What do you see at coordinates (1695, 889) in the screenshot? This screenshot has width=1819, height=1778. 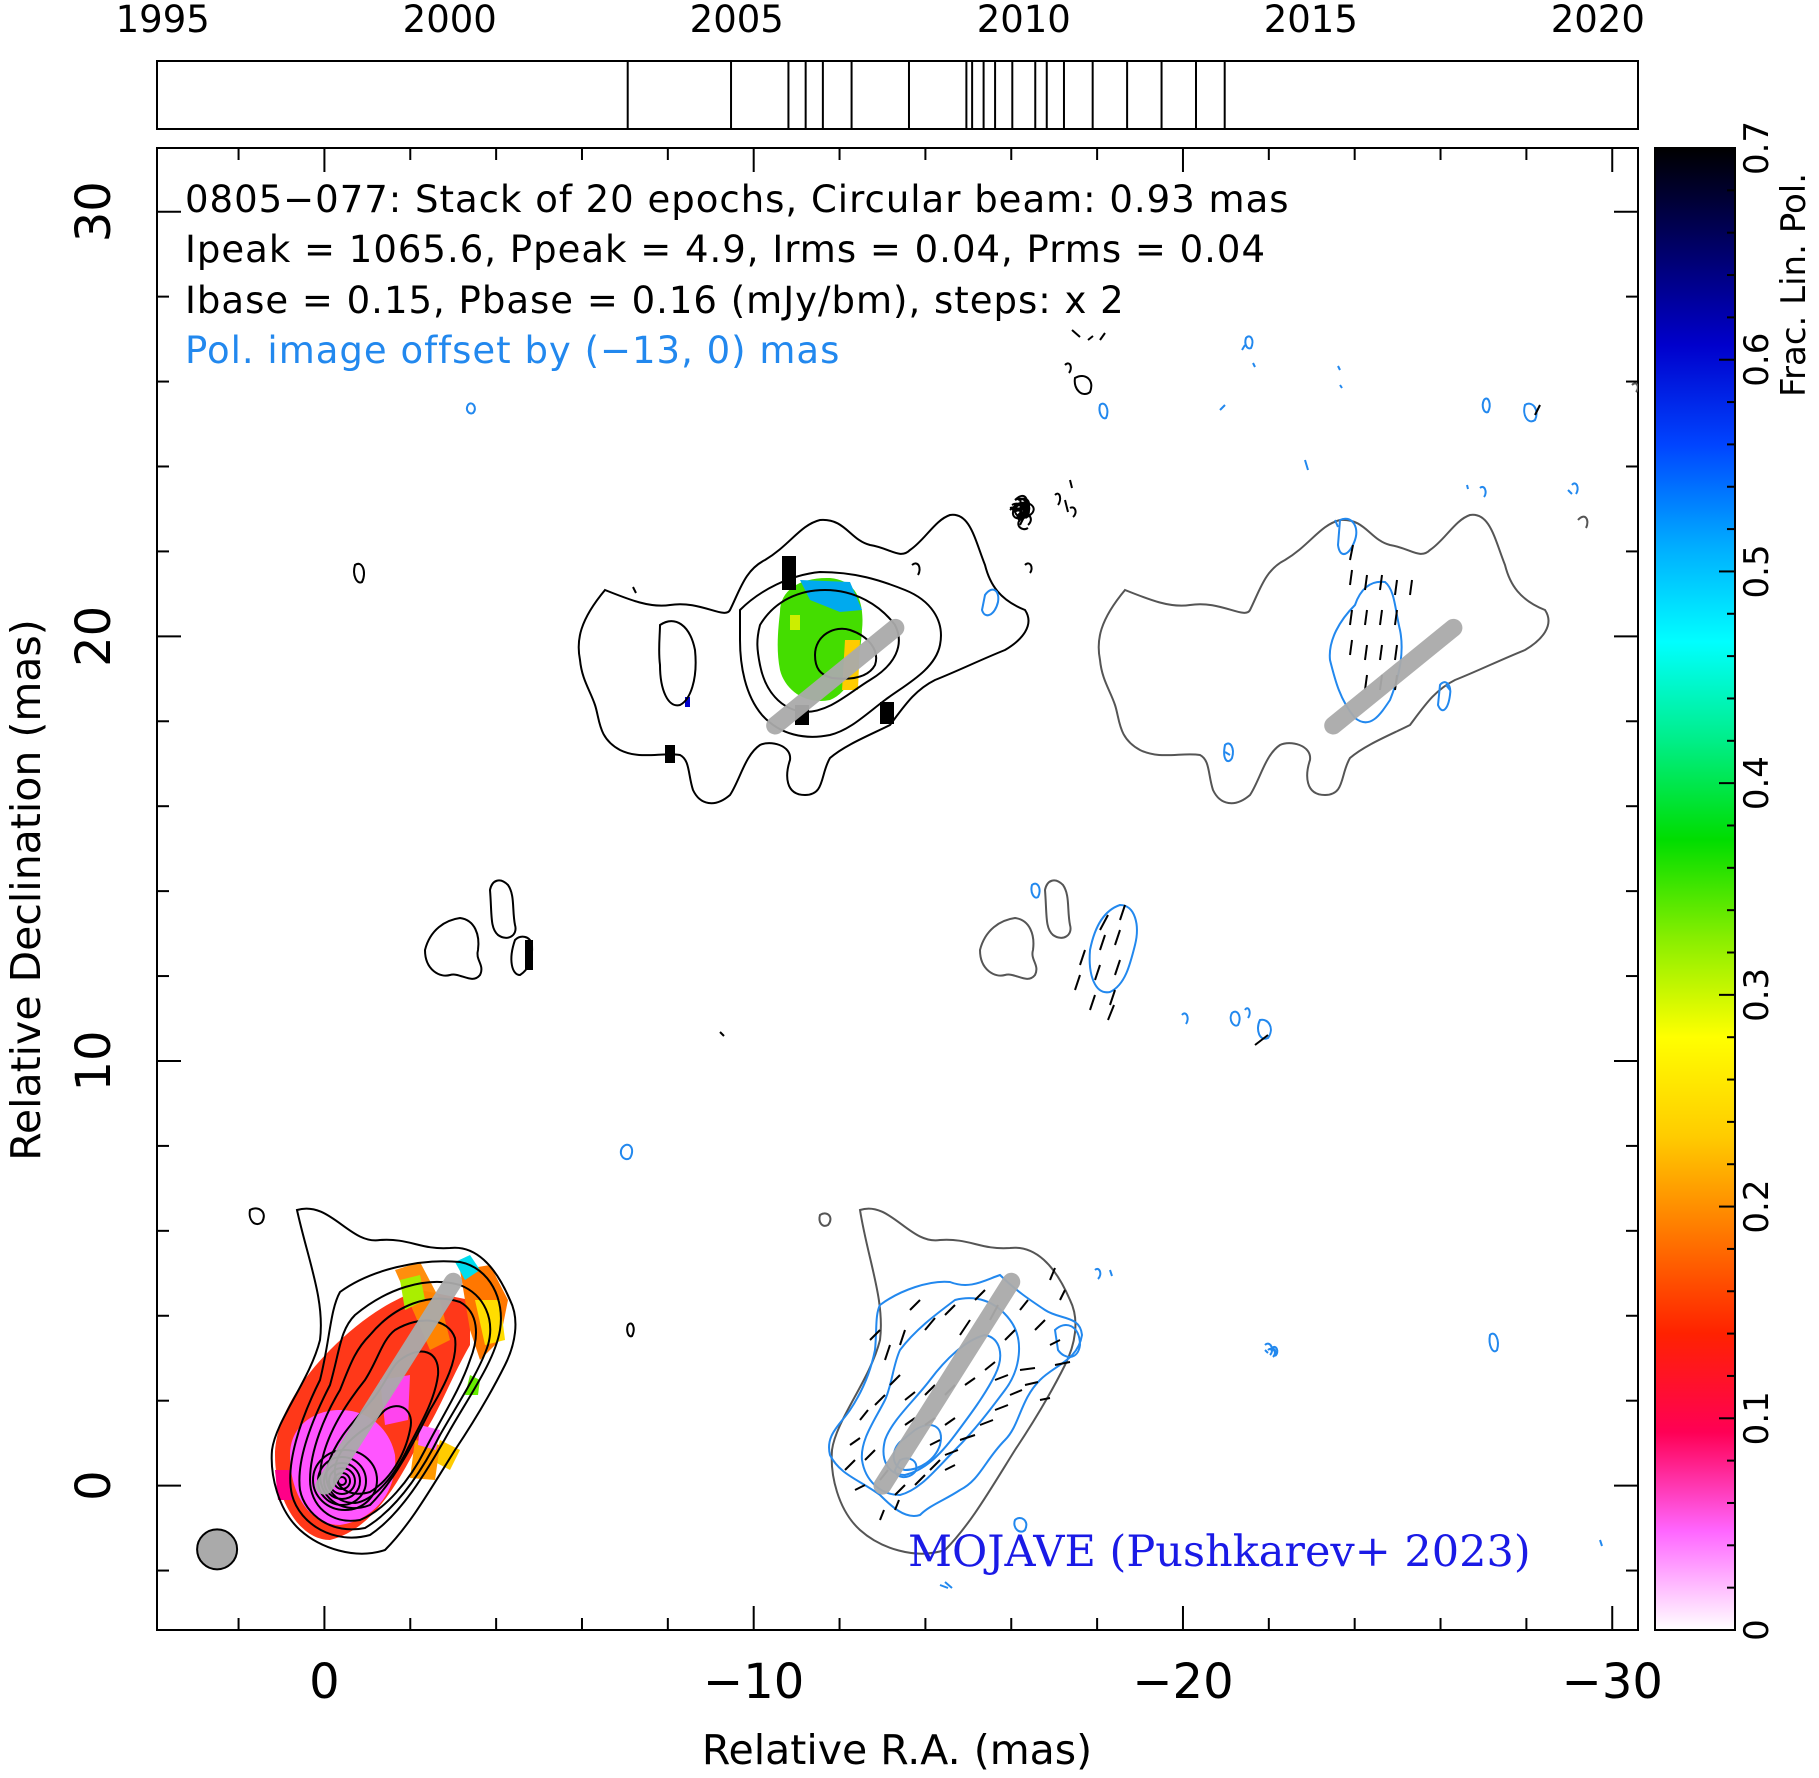 I see `colorbar-gradient` at bounding box center [1695, 889].